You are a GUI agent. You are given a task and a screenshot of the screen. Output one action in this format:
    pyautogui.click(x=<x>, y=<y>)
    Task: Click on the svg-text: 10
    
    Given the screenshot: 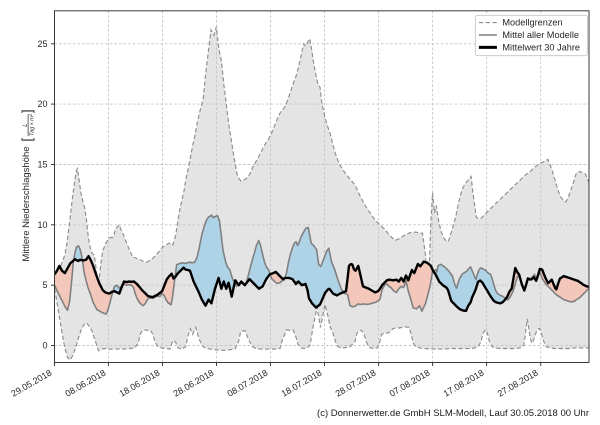 What is the action you would take?
    pyautogui.click(x=42, y=225)
    